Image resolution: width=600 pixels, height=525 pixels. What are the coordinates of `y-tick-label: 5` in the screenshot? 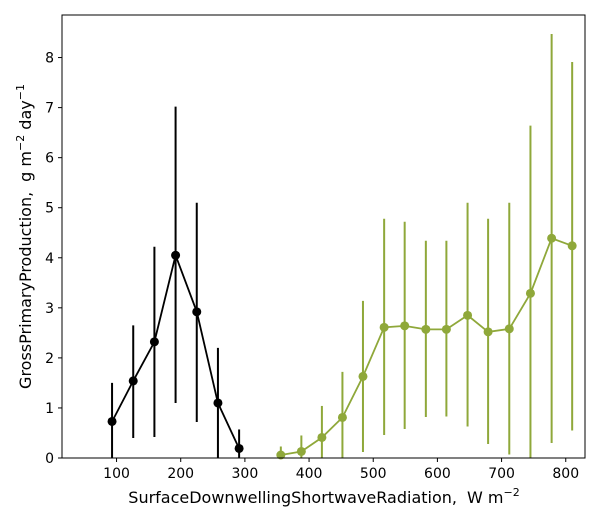 It's located at (49, 209).